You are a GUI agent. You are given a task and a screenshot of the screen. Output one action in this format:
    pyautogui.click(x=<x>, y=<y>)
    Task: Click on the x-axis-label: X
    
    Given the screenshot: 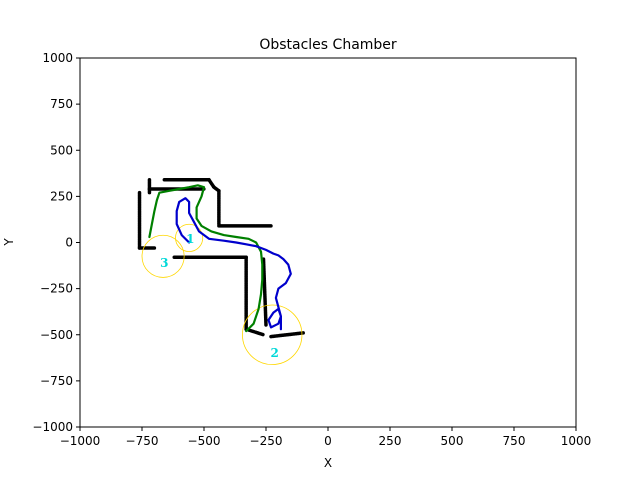 What is the action you would take?
    pyautogui.click(x=328, y=463)
    